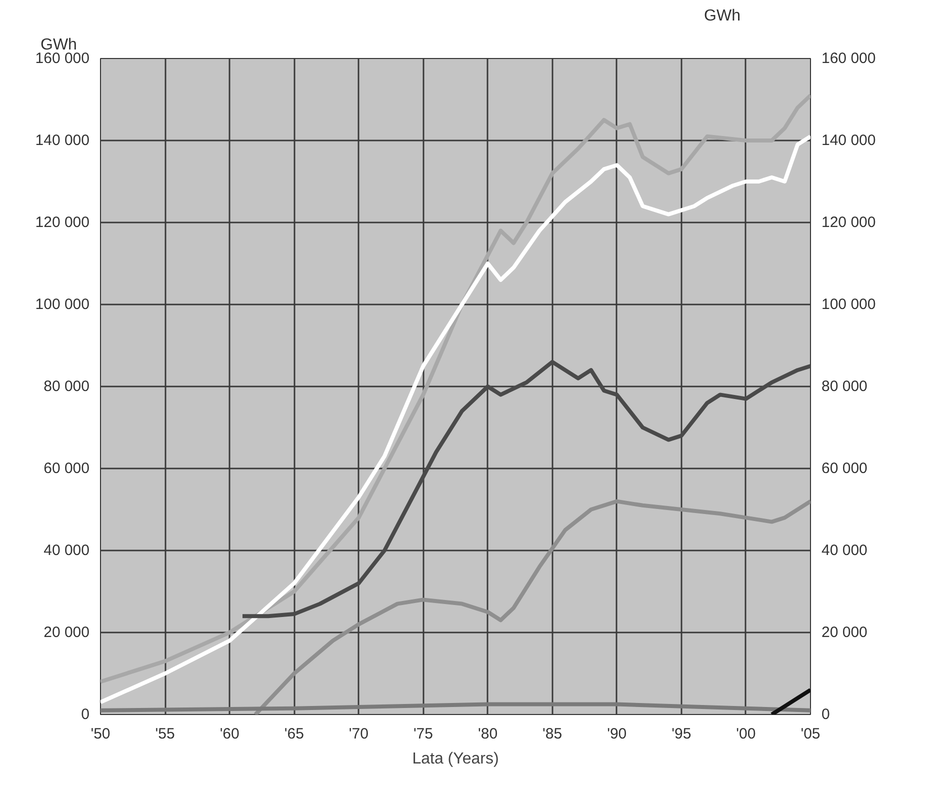 The width and height of the screenshot is (937, 787). Describe the element at coordinates (845, 386) in the screenshot. I see `y2-tick-label: 80 000` at that location.